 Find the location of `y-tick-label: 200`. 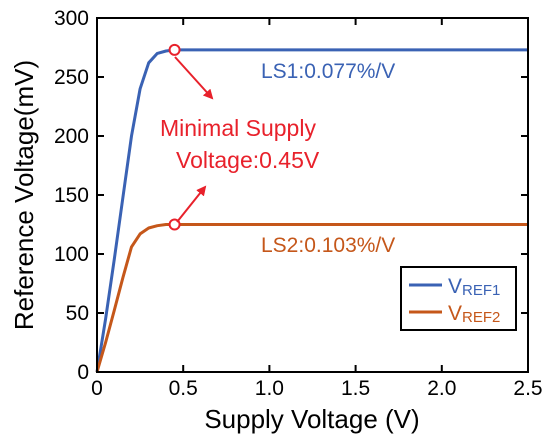

y-tick-label: 200 is located at coordinates (71, 136).